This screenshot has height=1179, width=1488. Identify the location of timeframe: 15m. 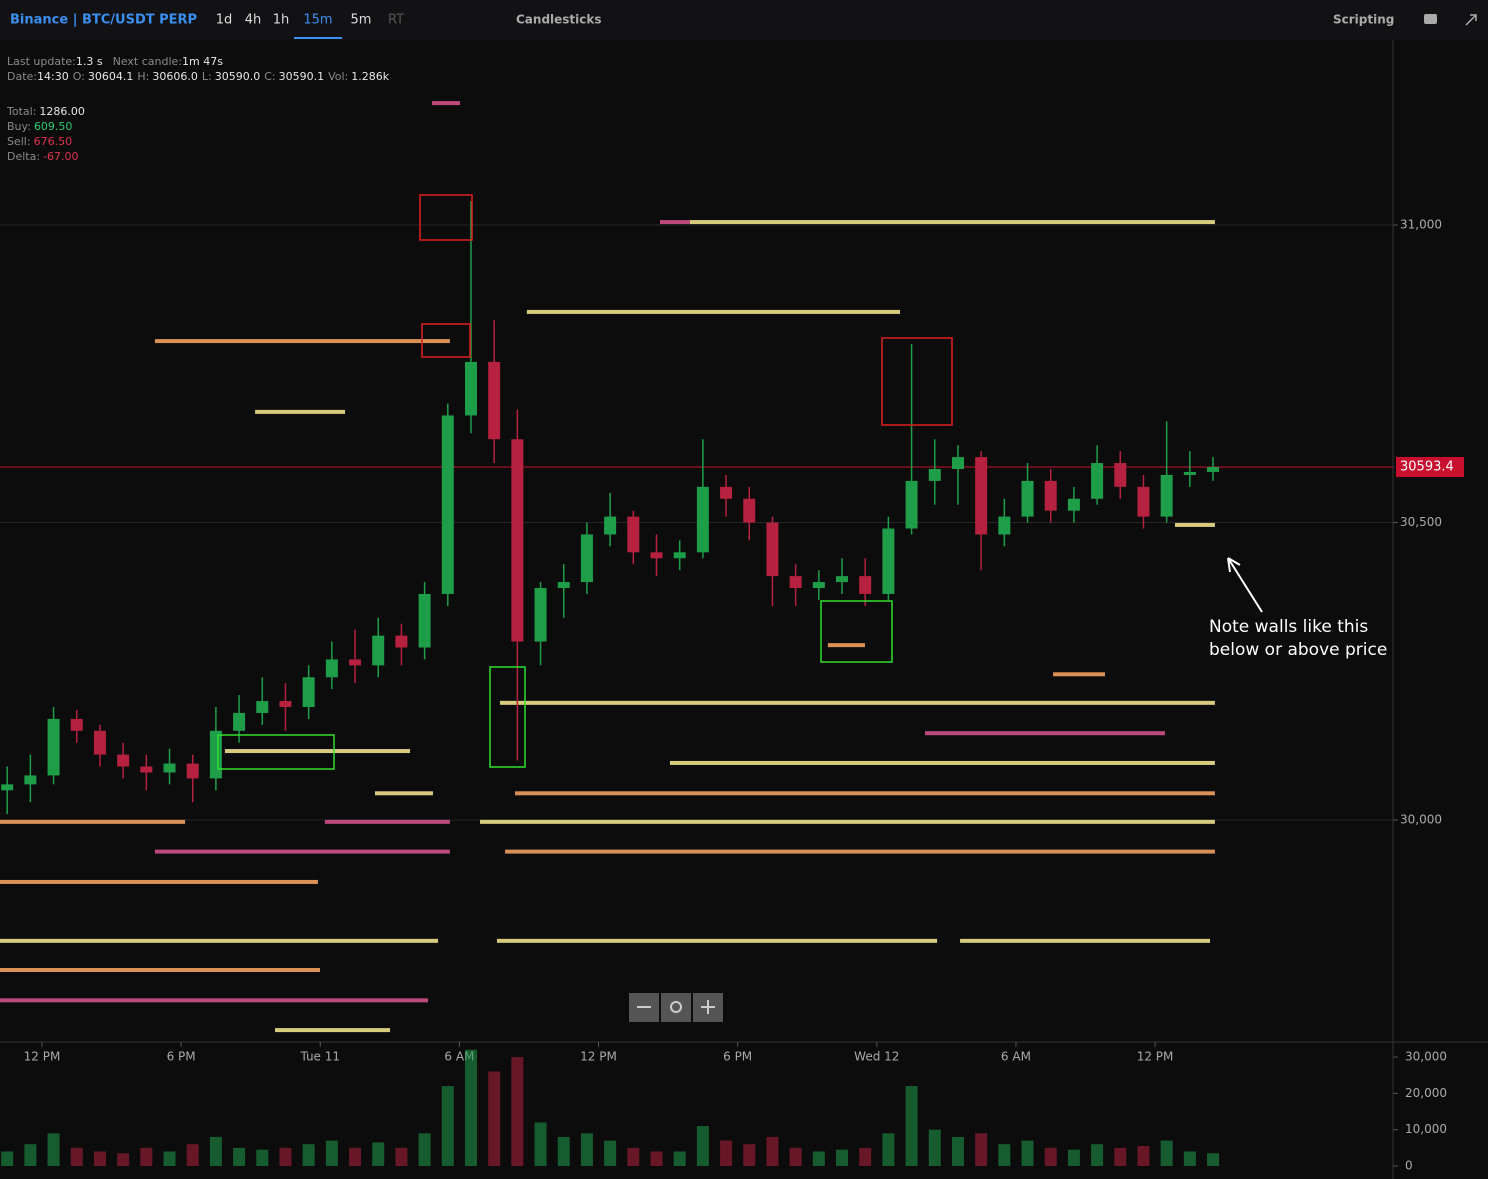
(317, 20).